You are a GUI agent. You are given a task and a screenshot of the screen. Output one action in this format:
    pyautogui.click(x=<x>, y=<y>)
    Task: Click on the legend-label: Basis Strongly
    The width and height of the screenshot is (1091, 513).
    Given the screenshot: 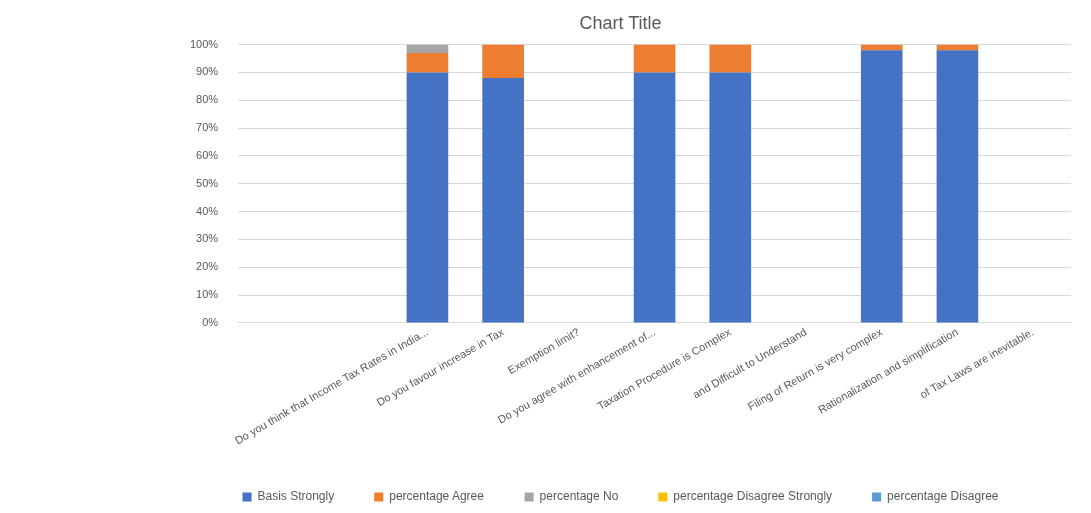 What is the action you would take?
    pyautogui.click(x=296, y=496)
    